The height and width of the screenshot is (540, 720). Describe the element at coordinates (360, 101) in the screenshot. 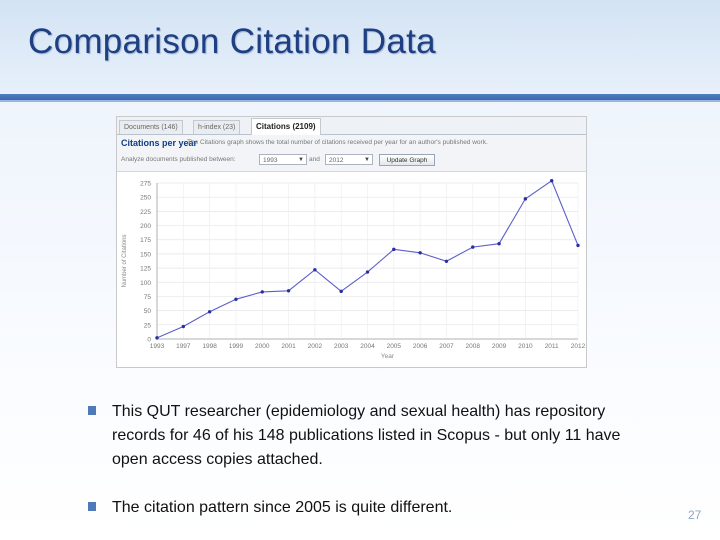

I see `title-rule-accent` at that location.